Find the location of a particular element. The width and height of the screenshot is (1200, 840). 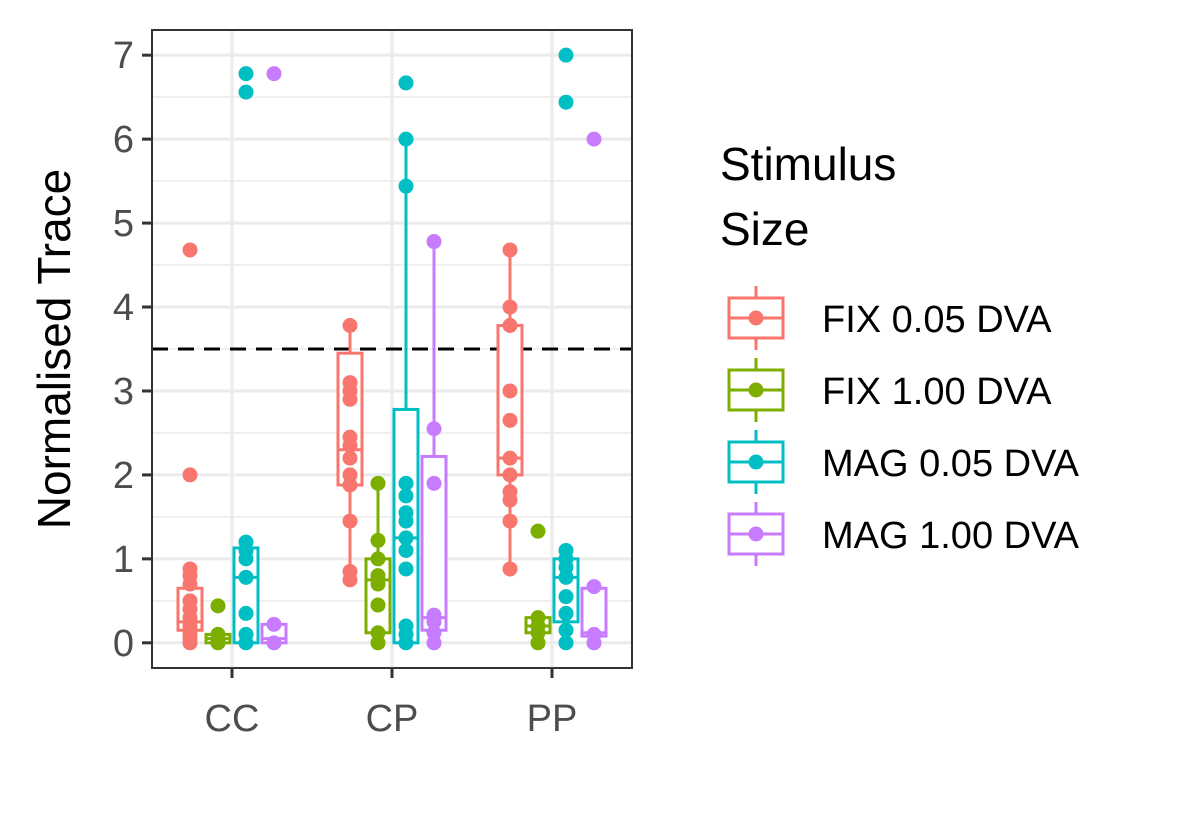

y-tick-label: 2 is located at coordinates (123, 476).